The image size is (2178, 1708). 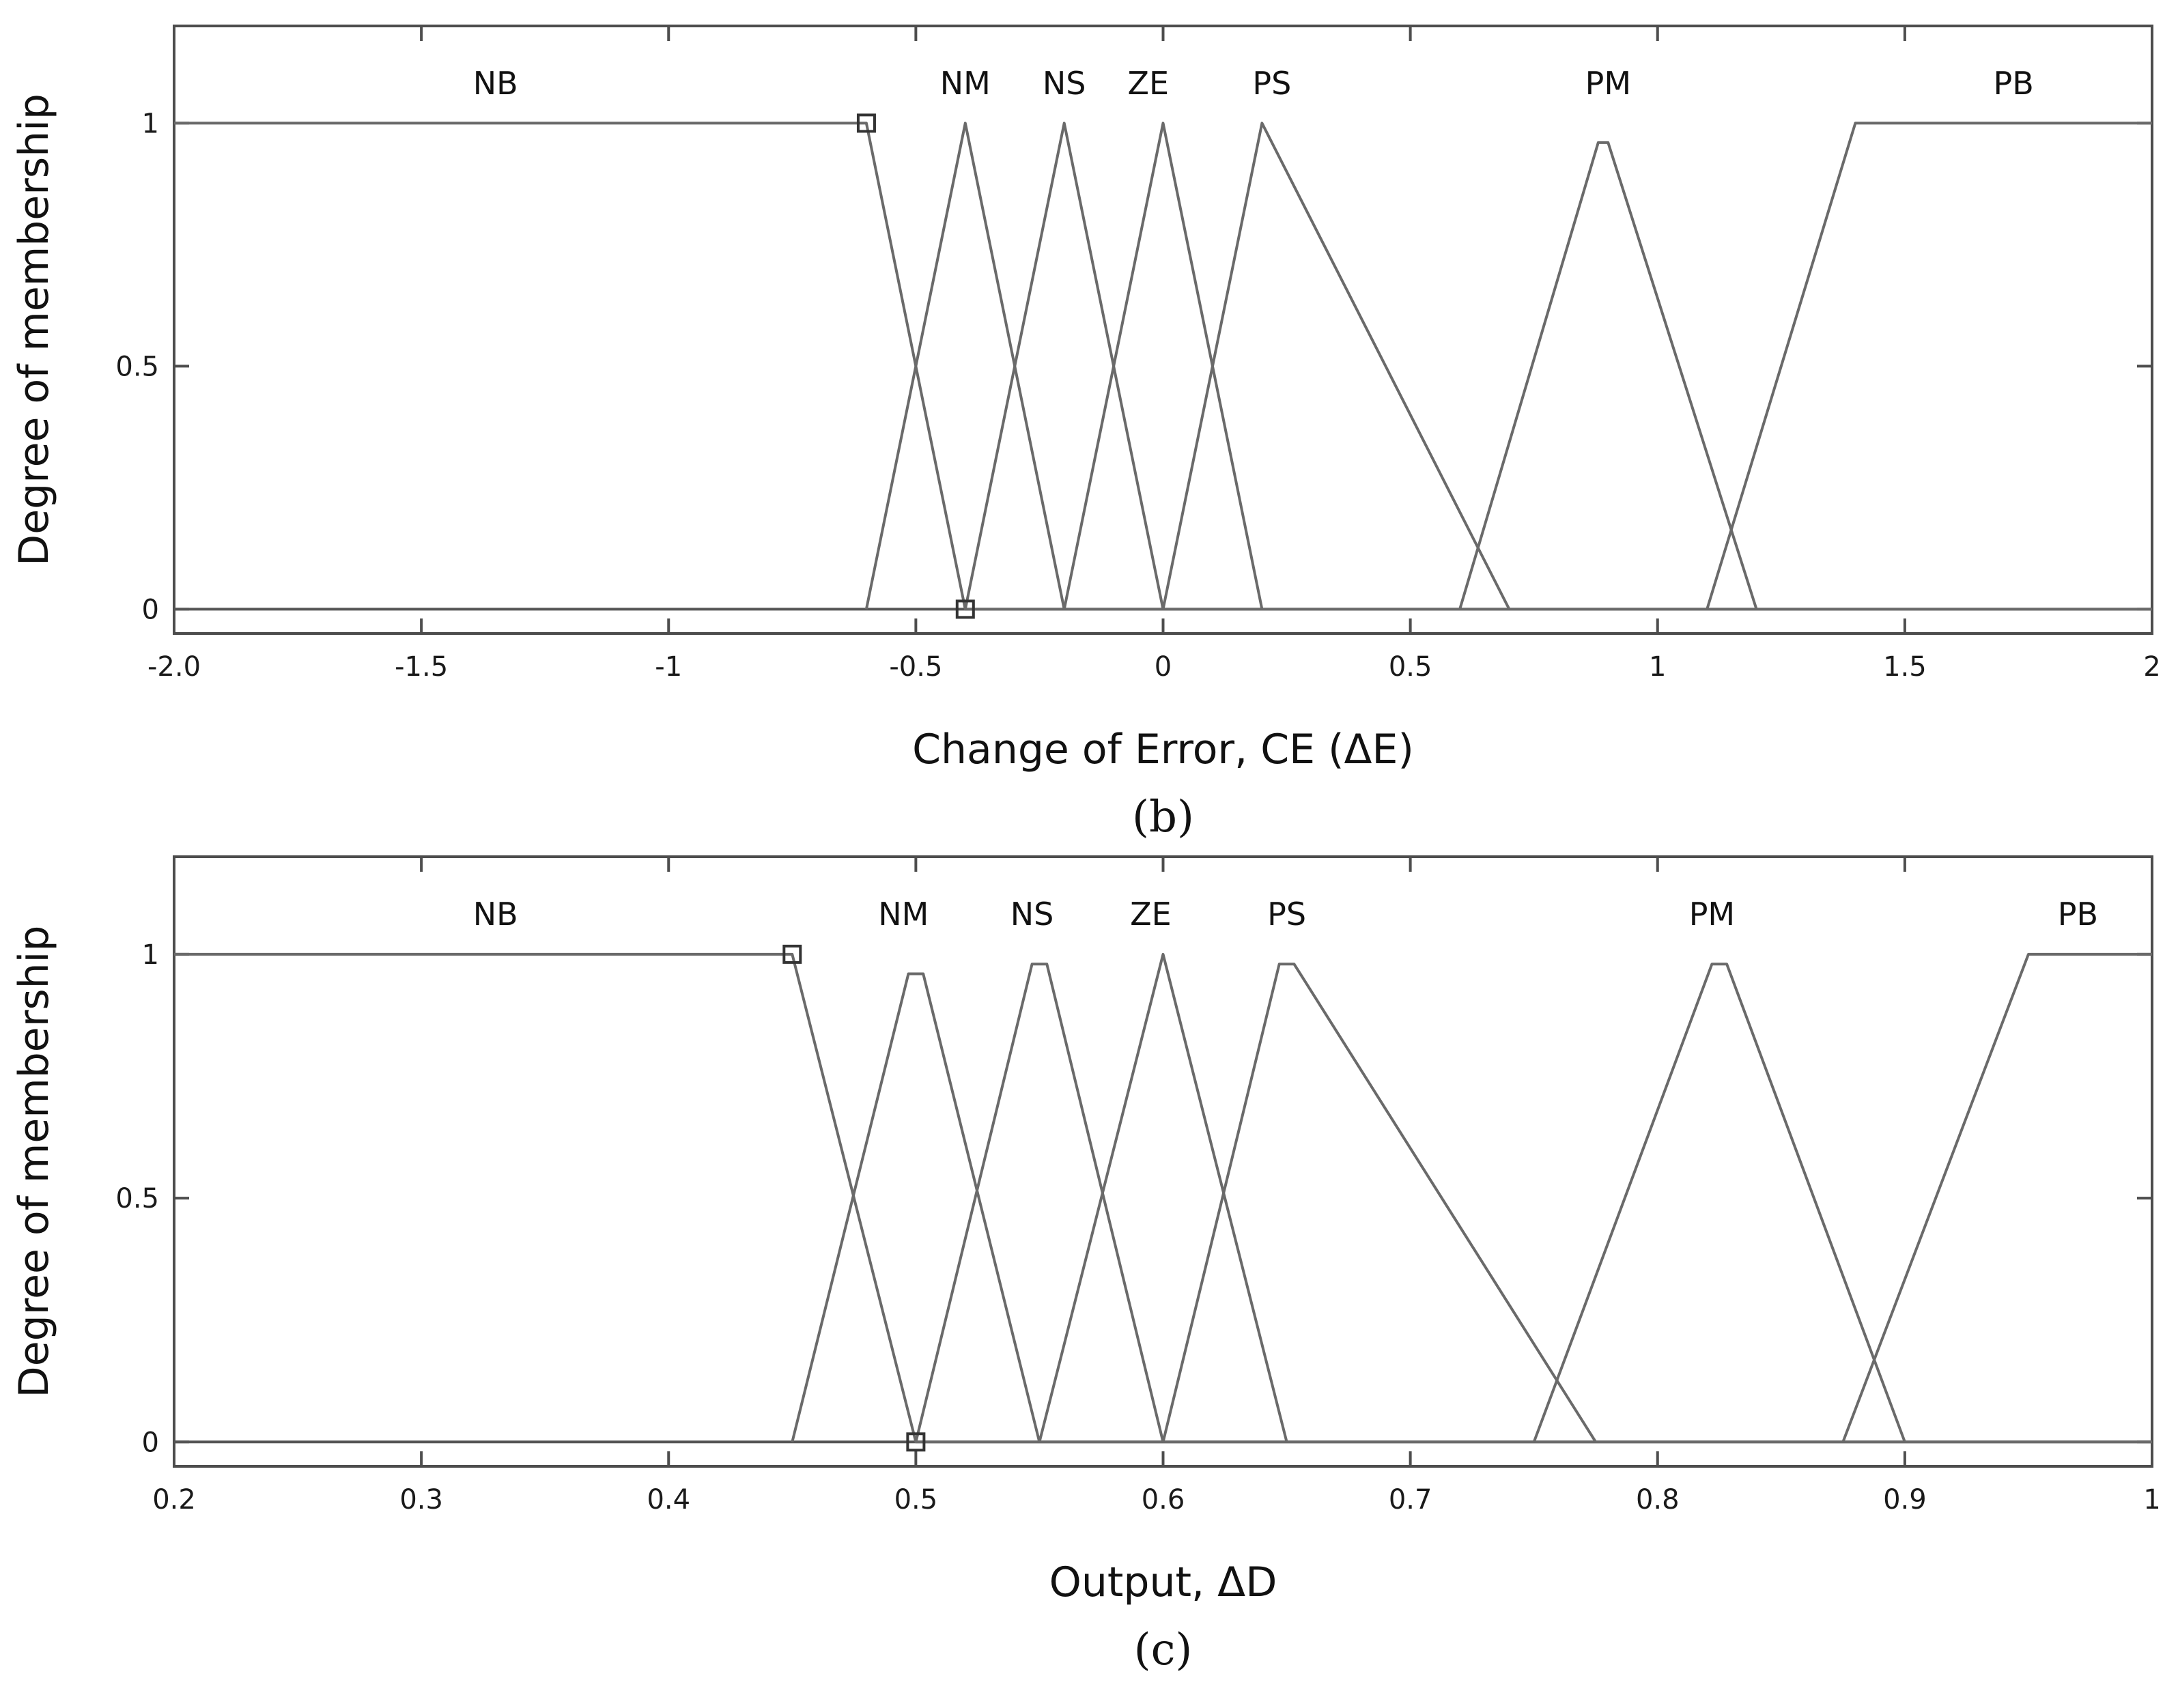 What do you see at coordinates (1163, 1582) in the screenshot?
I see `x-axis-title: Output, ΔD` at bounding box center [1163, 1582].